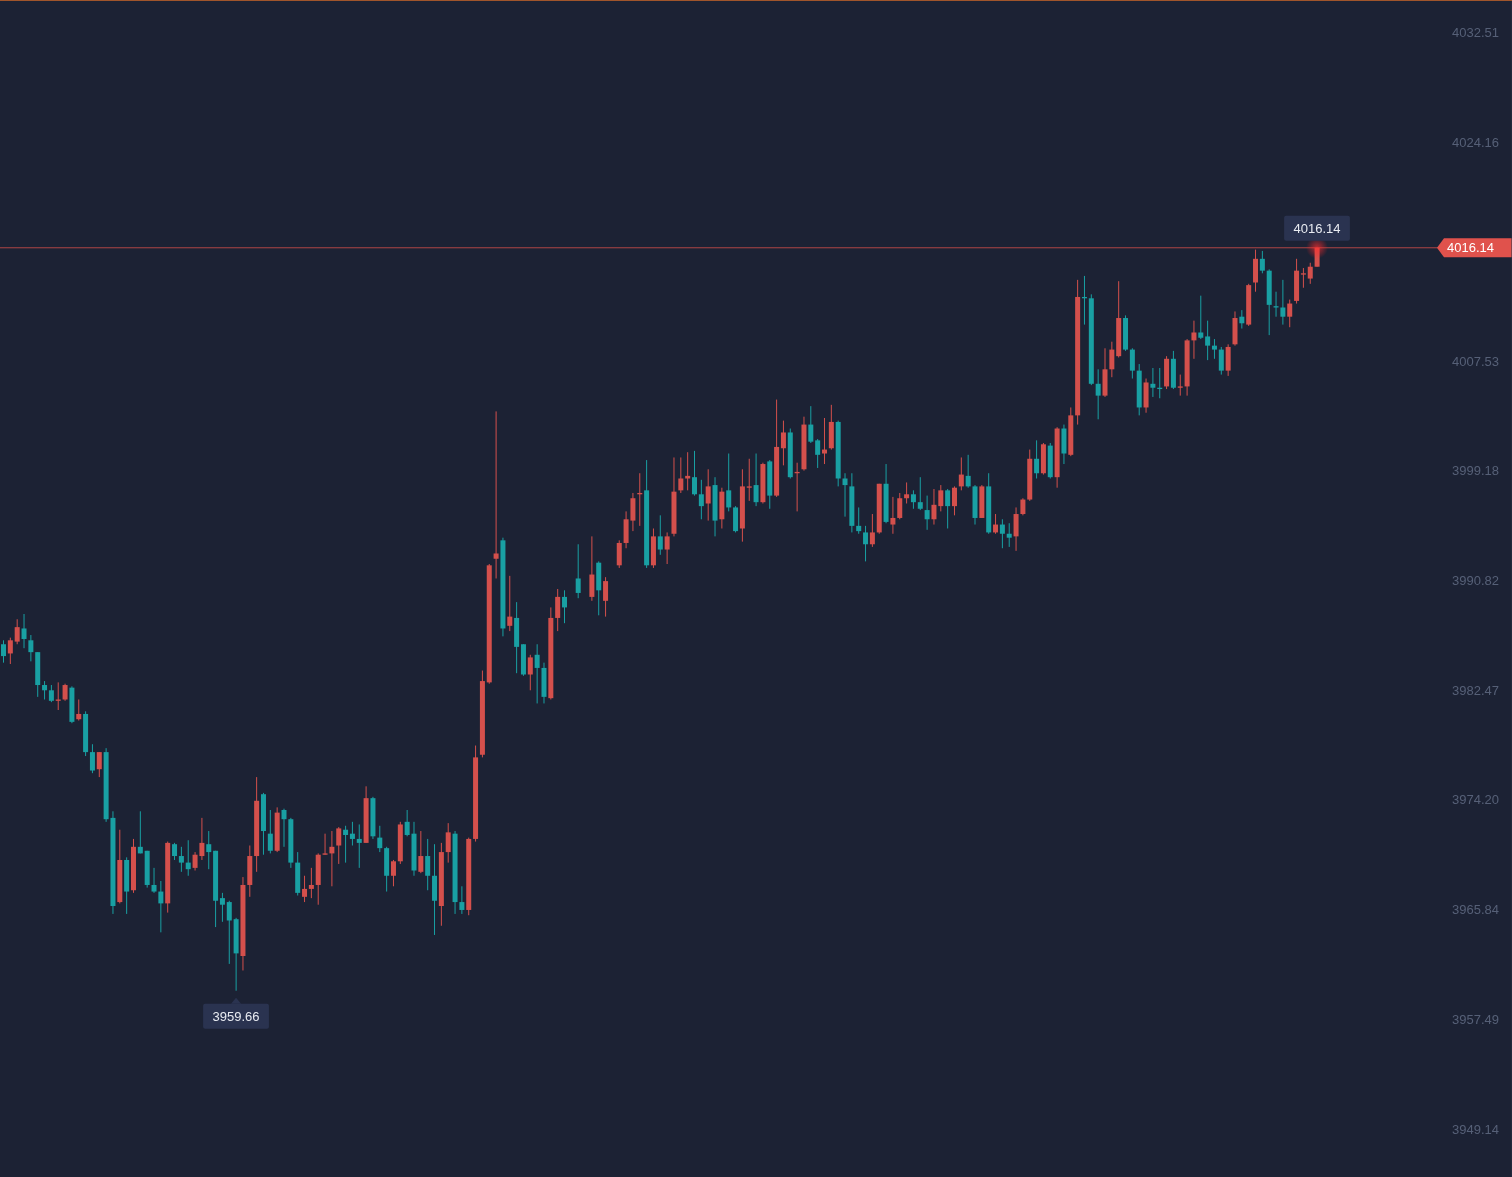  What do you see at coordinates (1470, 248) in the screenshot?
I see `ref-line-label: 4016.14` at bounding box center [1470, 248].